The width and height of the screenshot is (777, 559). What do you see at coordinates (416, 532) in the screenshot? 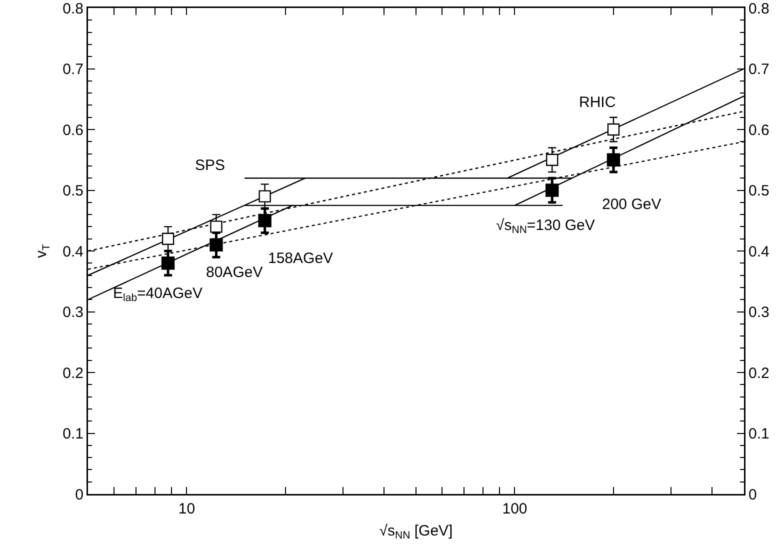
I see `x-axis-title: √s$_{NN}$ [GeV]` at bounding box center [416, 532].